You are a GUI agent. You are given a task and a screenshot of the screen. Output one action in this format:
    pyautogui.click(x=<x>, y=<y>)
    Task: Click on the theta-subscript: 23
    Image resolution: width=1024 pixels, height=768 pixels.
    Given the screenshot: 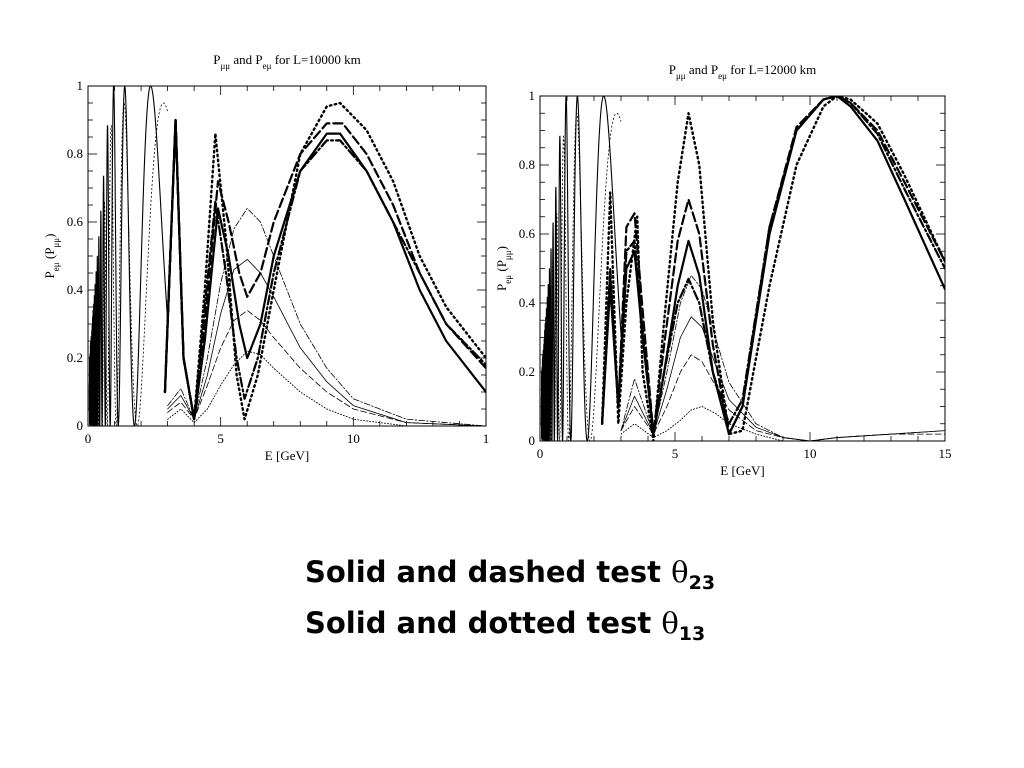 What is the action you would take?
    pyautogui.click(x=702, y=582)
    